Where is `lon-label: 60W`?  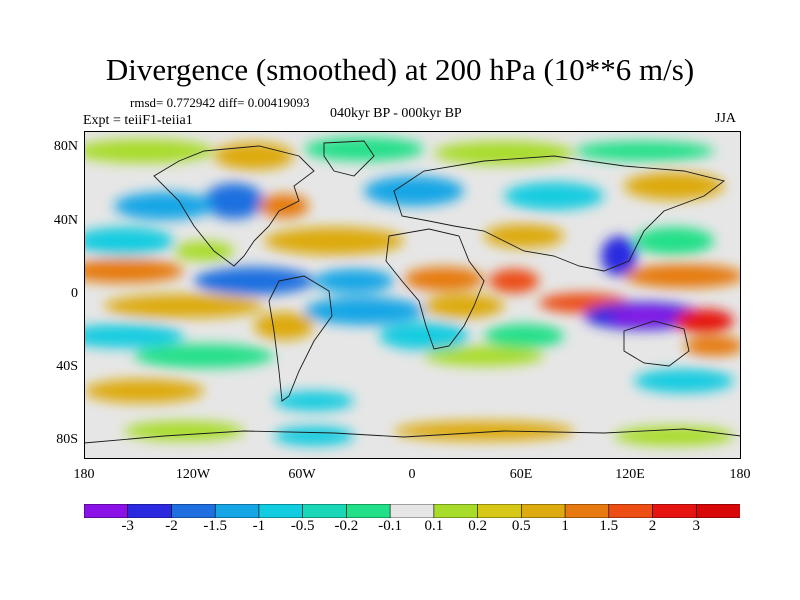
lon-label: 60W is located at coordinates (302, 474).